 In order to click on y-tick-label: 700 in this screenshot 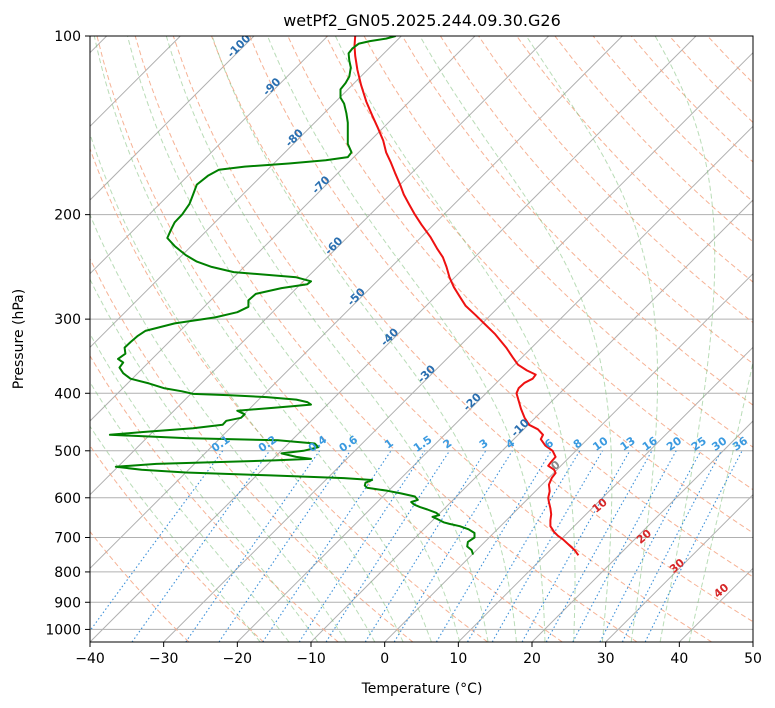, I will do `click(67, 539)`.